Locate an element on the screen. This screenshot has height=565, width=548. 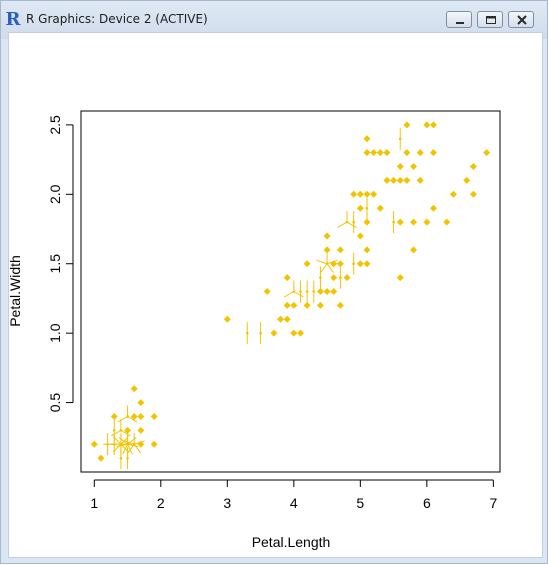
maximize-button is located at coordinates (490, 19).